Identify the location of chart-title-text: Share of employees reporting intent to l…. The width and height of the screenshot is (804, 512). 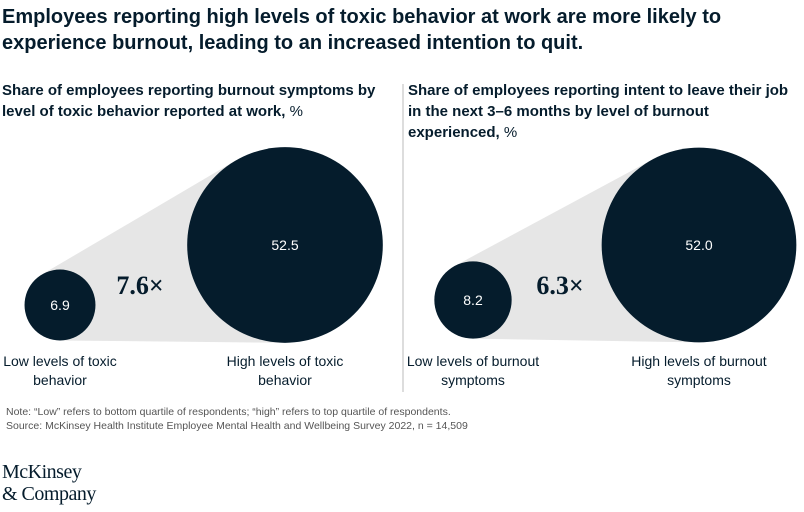
(598, 111).